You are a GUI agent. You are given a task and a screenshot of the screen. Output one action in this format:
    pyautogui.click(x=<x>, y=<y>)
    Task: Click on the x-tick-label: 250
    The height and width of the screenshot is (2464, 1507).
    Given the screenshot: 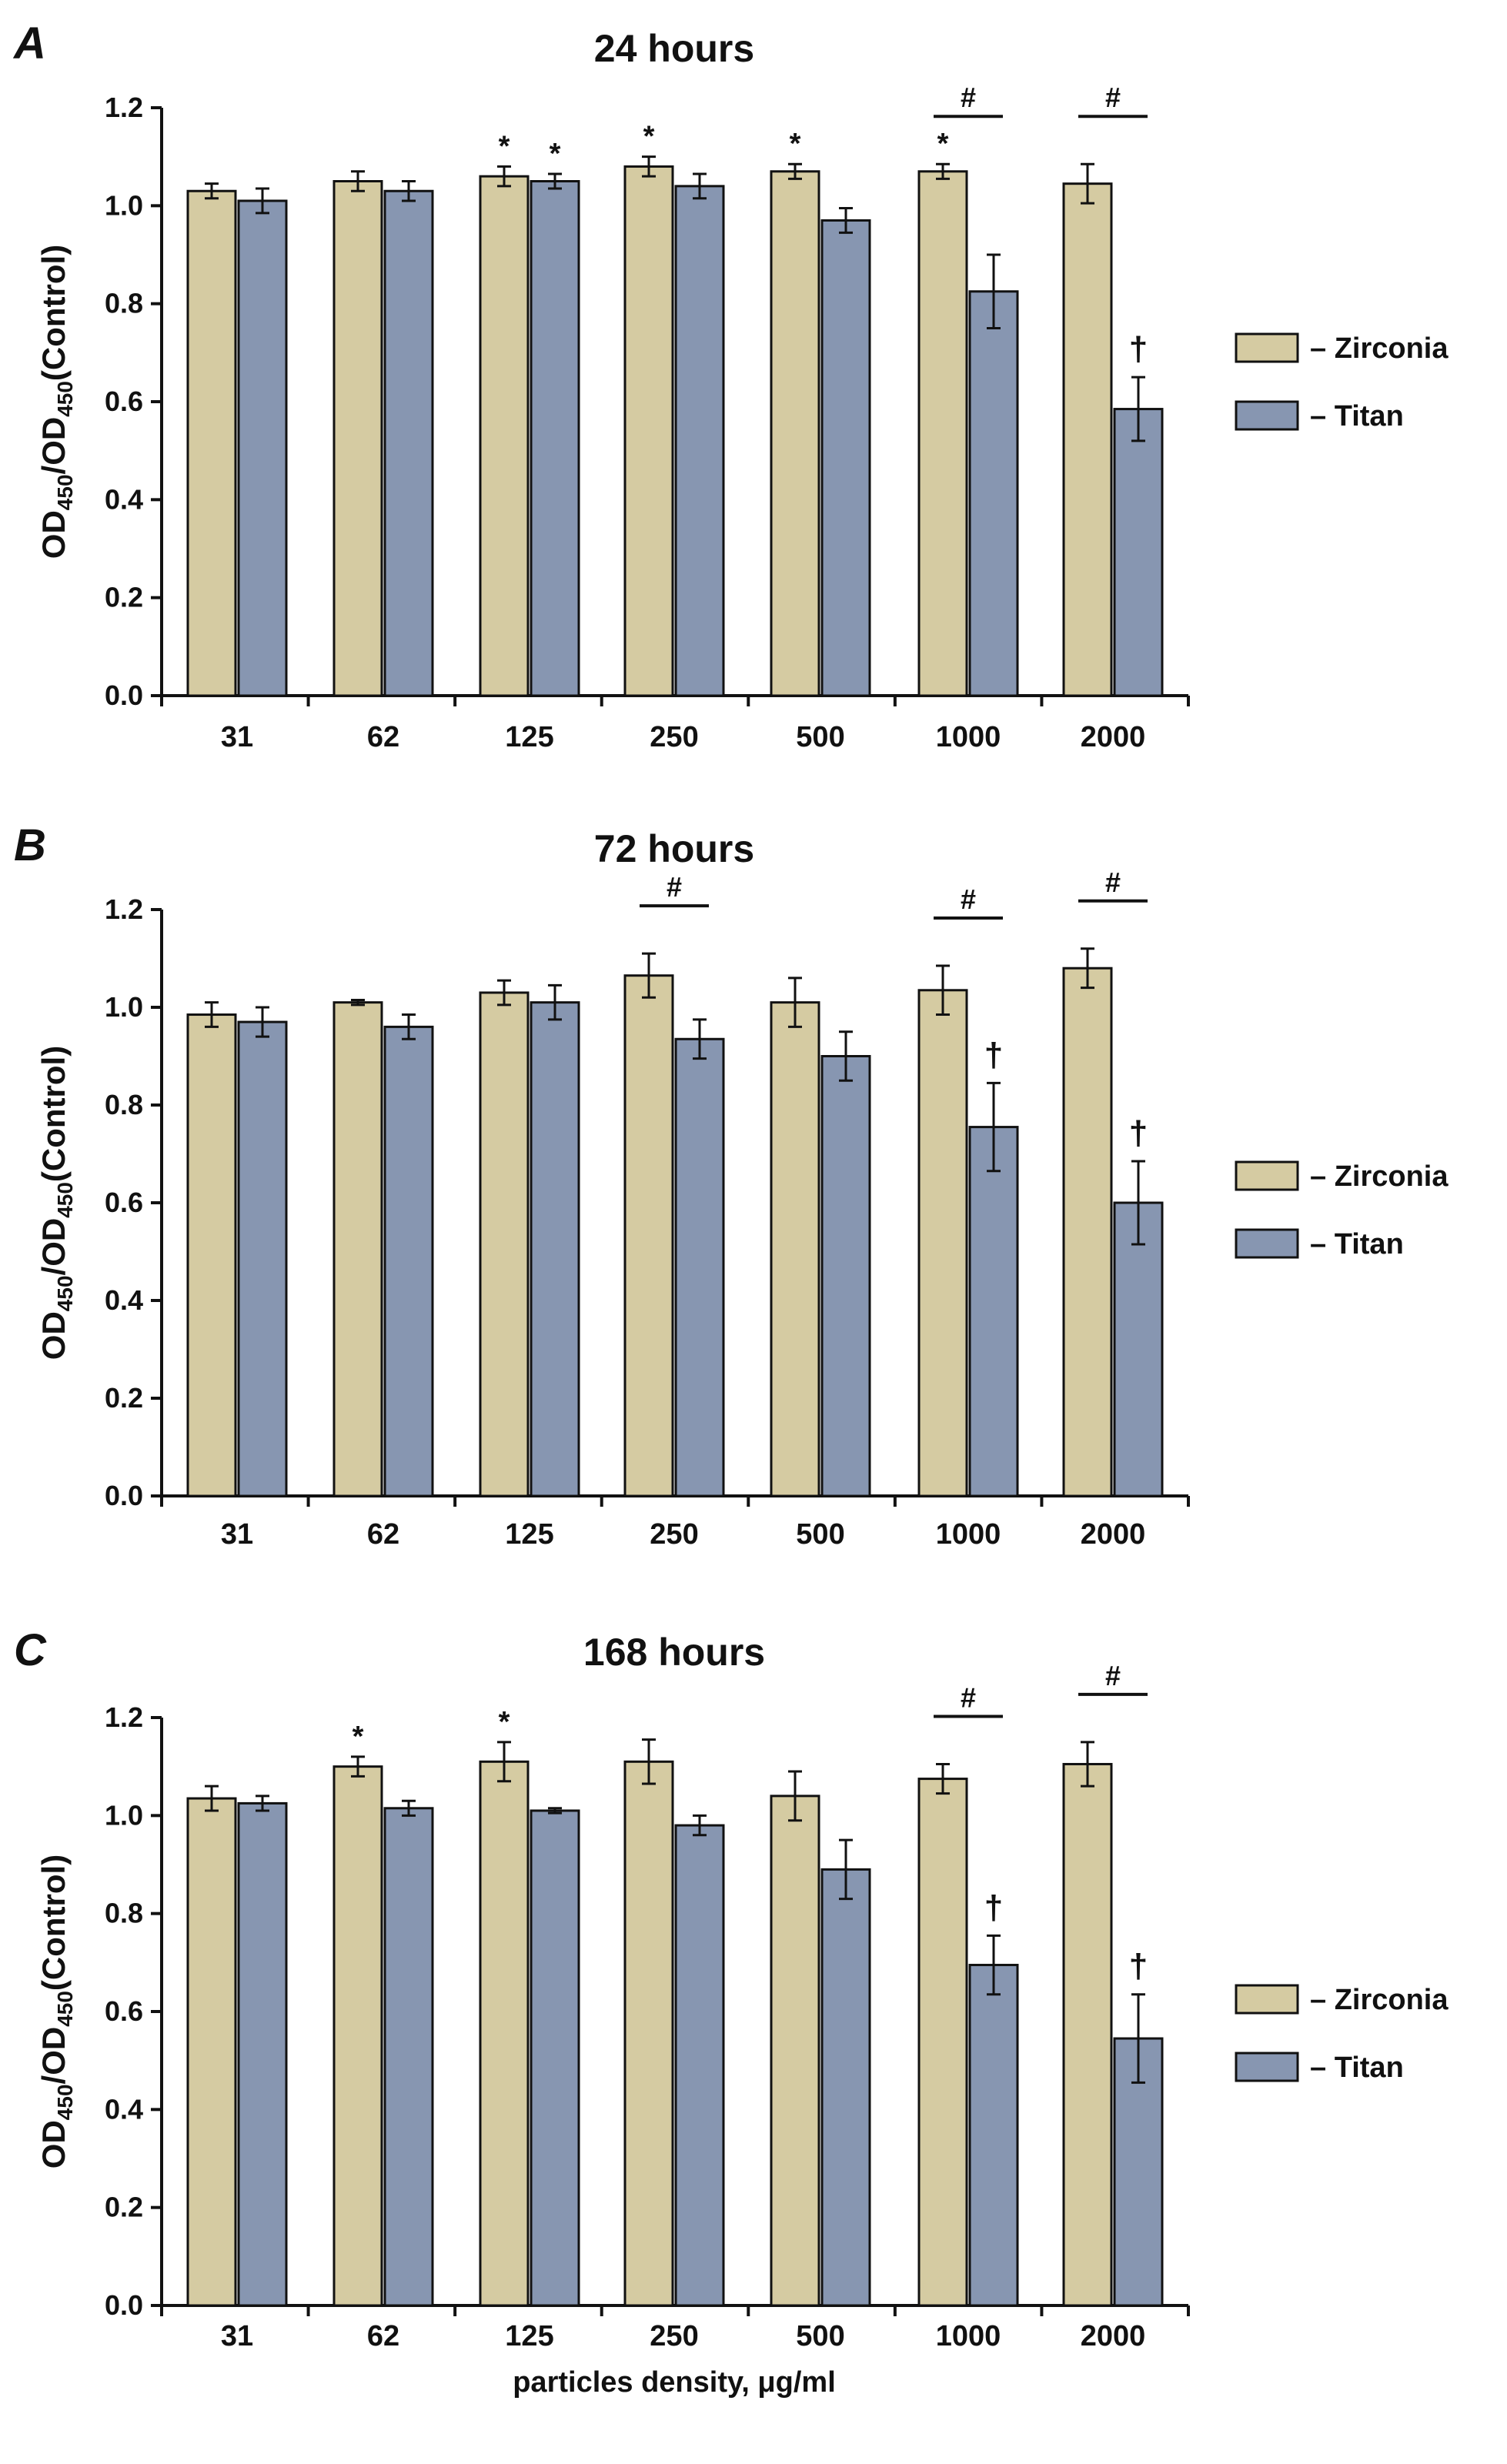 What is the action you would take?
    pyautogui.click(x=674, y=1534)
    